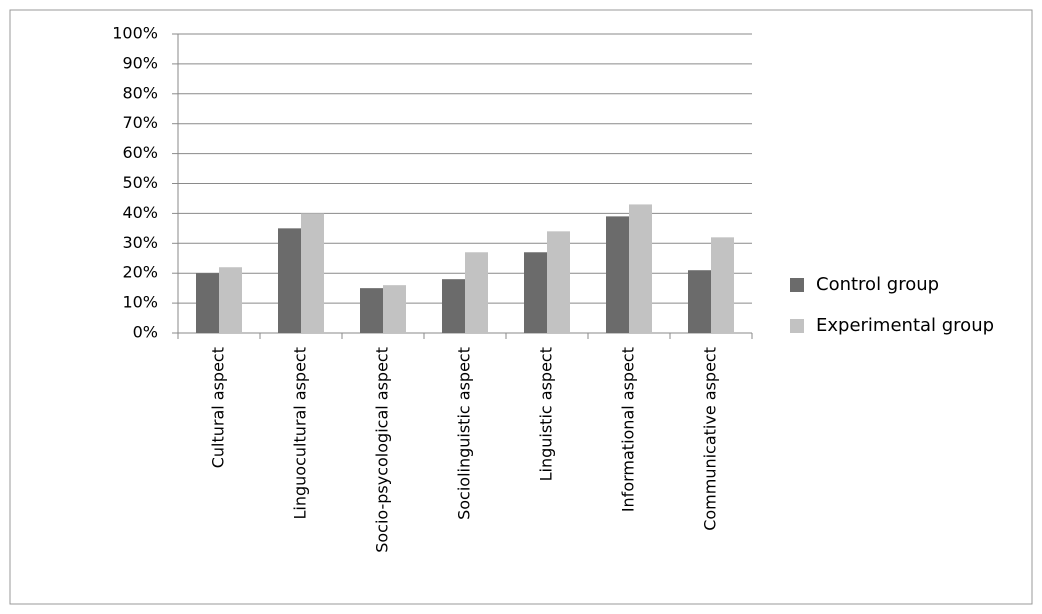  I want to click on x-tick-label: Linguocultural aspect, so click(300, 433).